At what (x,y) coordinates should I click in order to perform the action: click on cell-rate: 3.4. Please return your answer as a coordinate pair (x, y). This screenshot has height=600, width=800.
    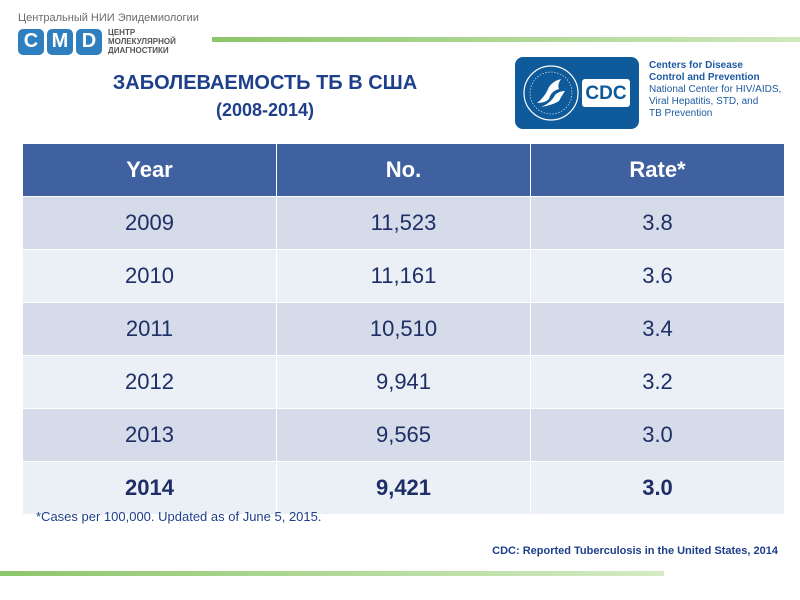
    Looking at the image, I should click on (657, 329).